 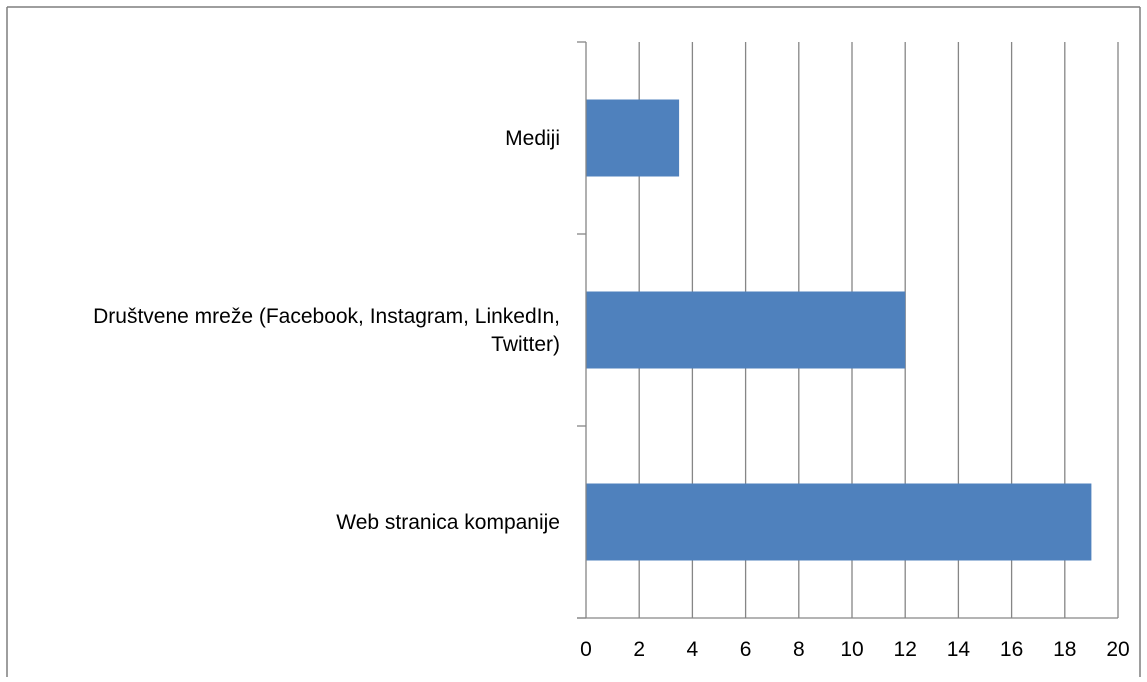 I want to click on x-tick-label: 8, so click(x=799, y=649).